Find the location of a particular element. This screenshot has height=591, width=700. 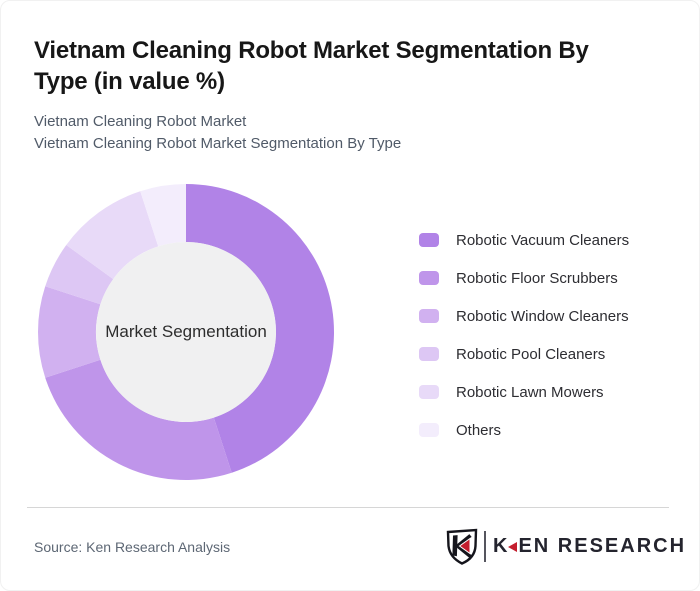

legend-item: Robotic Window Cleaners is located at coordinates (524, 316).